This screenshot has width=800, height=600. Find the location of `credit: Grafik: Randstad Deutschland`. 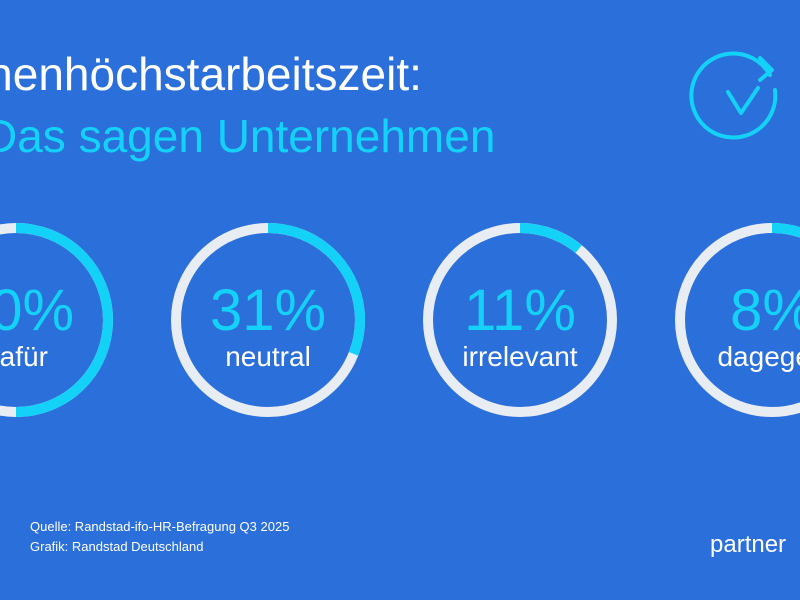

credit: Grafik: Randstad Deutschland is located at coordinates (116, 546).